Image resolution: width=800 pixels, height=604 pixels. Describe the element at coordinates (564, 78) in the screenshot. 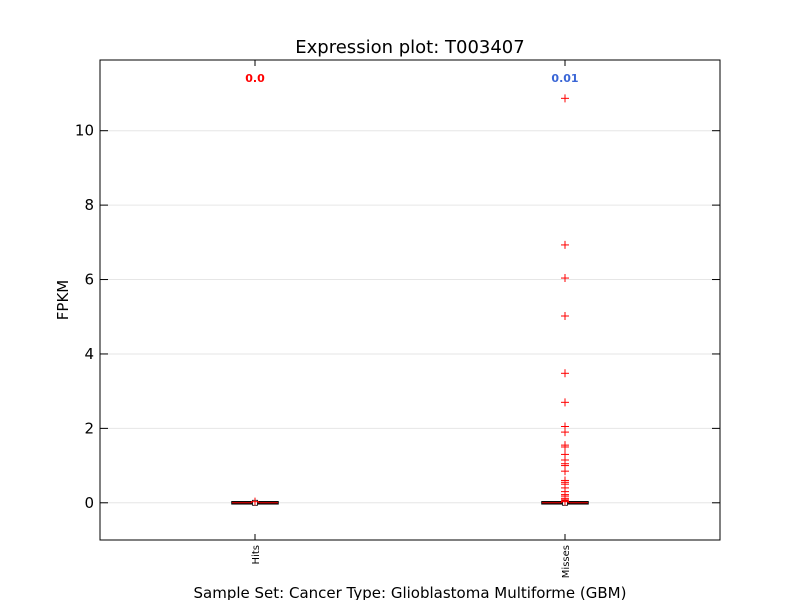

I see `median-annotation: 0.01` at that location.